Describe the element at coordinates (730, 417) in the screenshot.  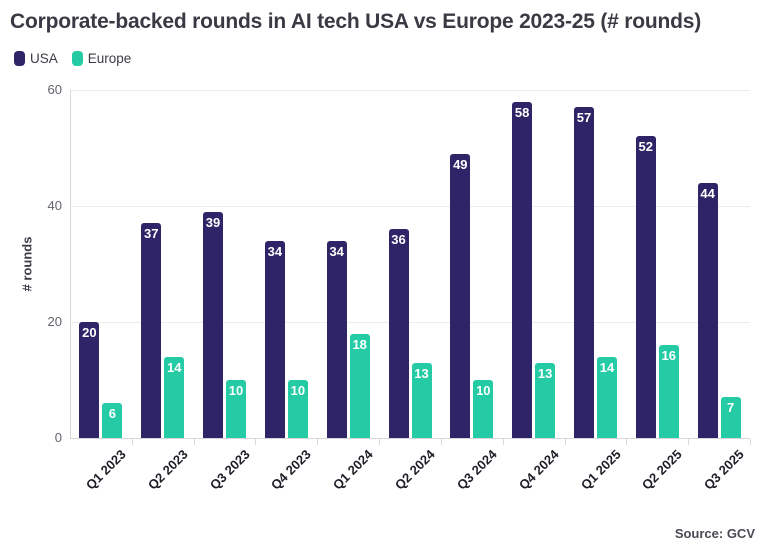
I see `bar-europe-q3-2025: 7` at that location.